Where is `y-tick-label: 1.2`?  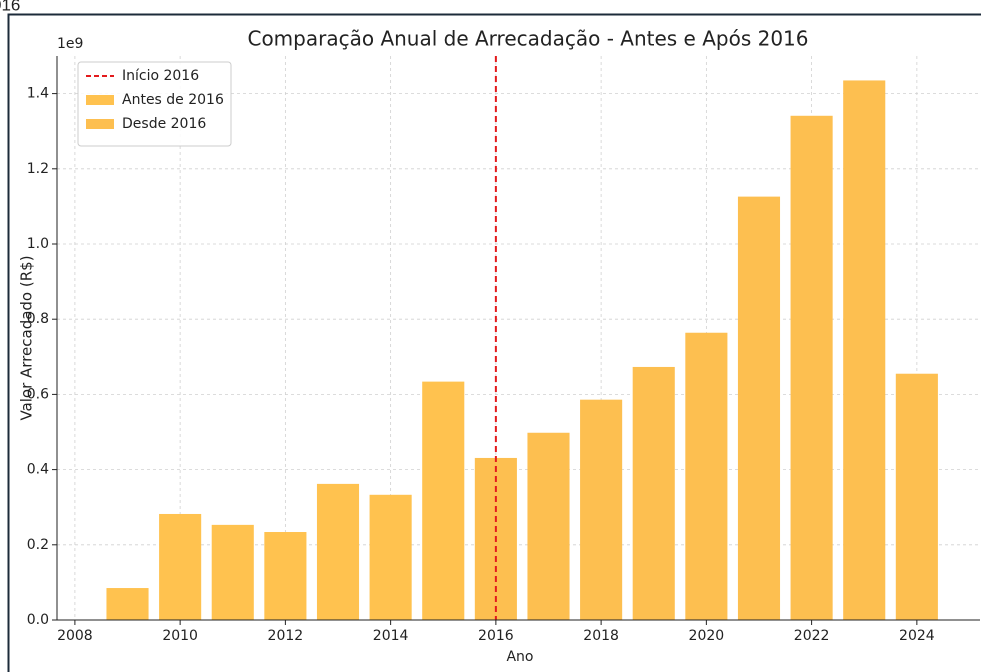 y-tick-label: 1.2 is located at coordinates (38, 169).